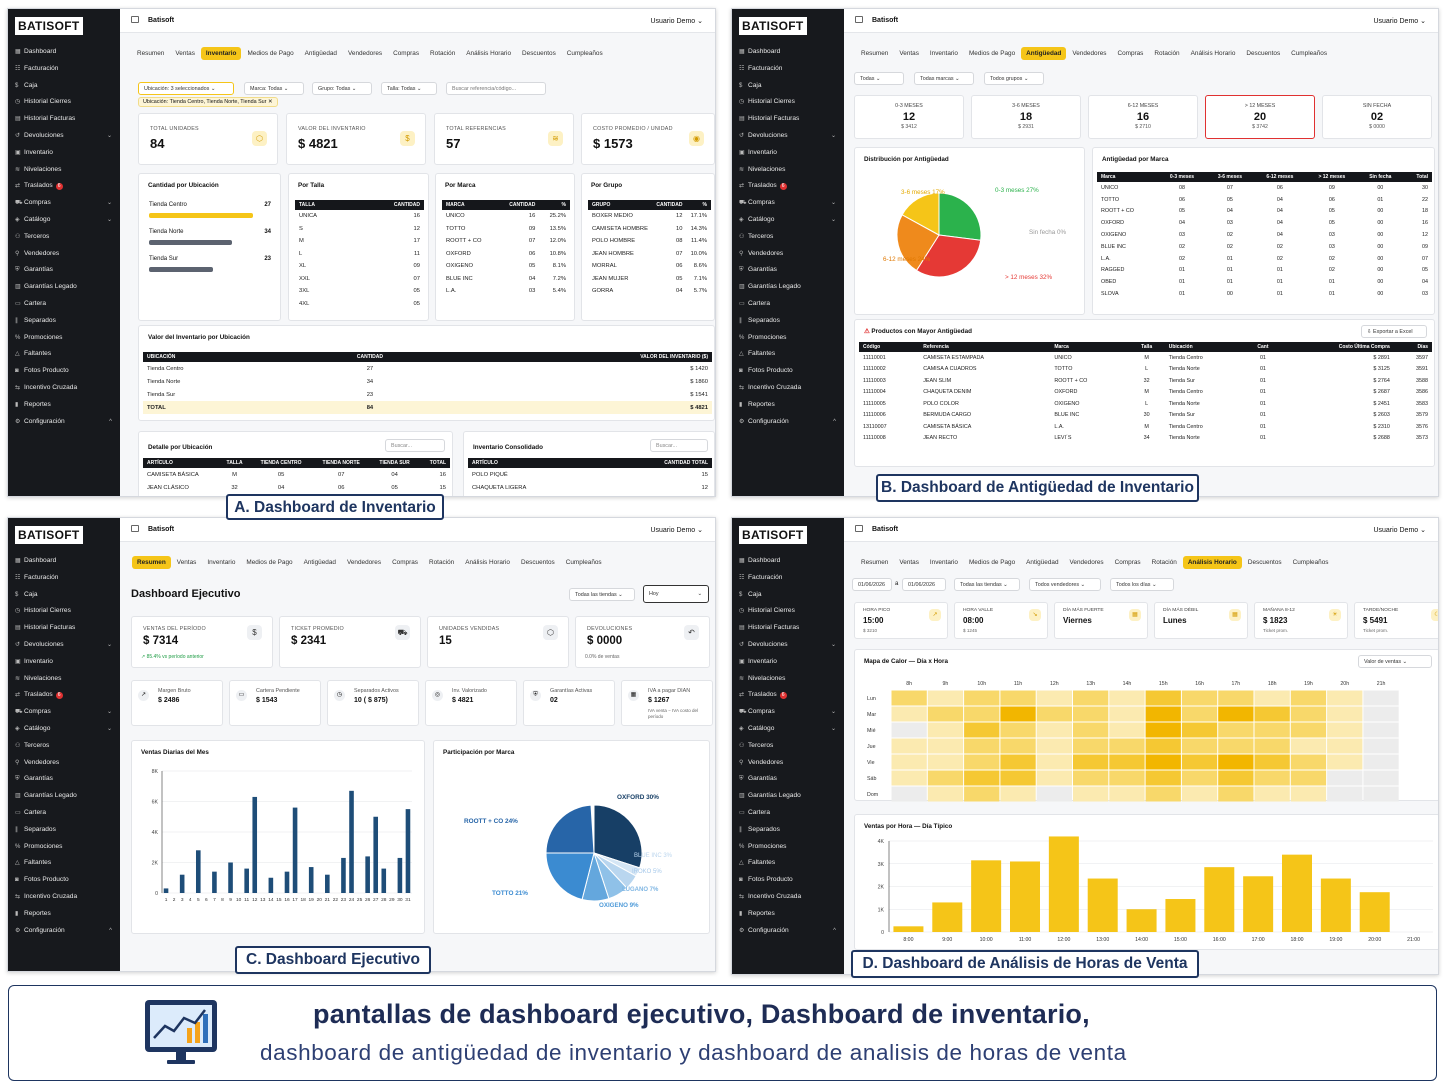  What do you see at coordinates (1264, 282) in the screenshot?
I see `table-row: OBED 01 01 01 01 00 04` at bounding box center [1264, 282].